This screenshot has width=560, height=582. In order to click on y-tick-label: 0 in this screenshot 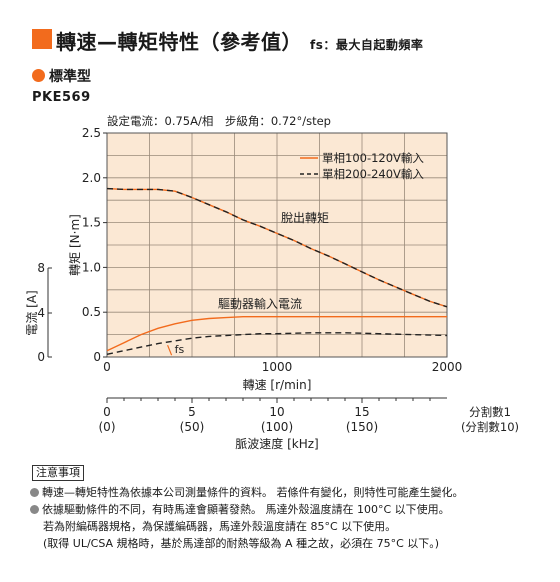, I will do `click(97, 357)`.